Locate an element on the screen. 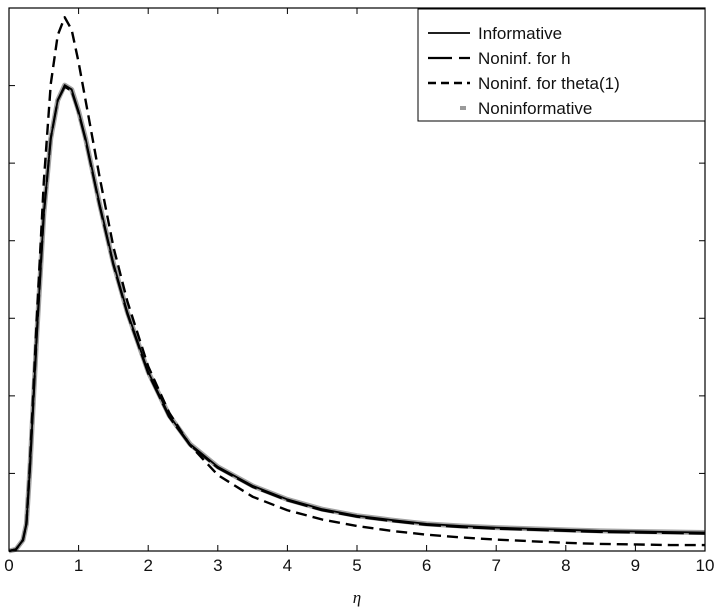 The image size is (716, 610). x-tick-label: 1 is located at coordinates (78, 565).